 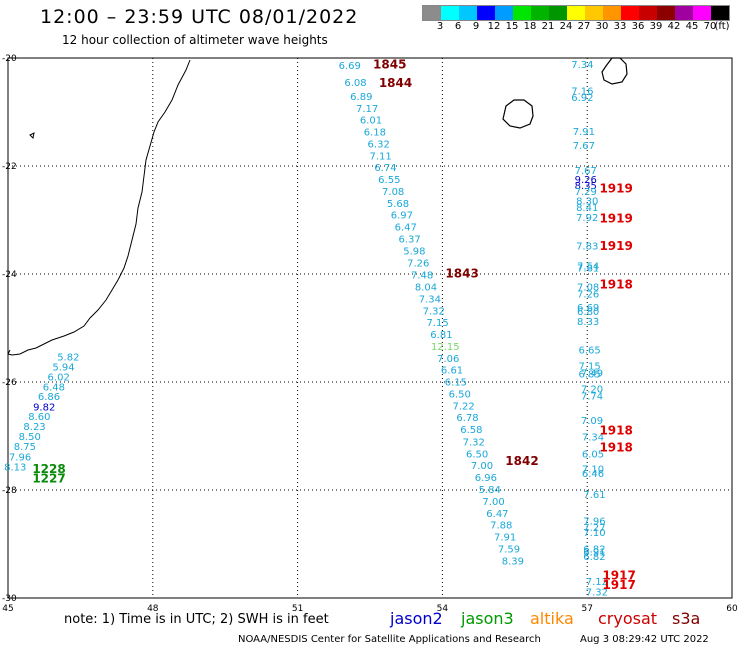 I want to click on wave-height-value: 7.74, so click(x=592, y=397).